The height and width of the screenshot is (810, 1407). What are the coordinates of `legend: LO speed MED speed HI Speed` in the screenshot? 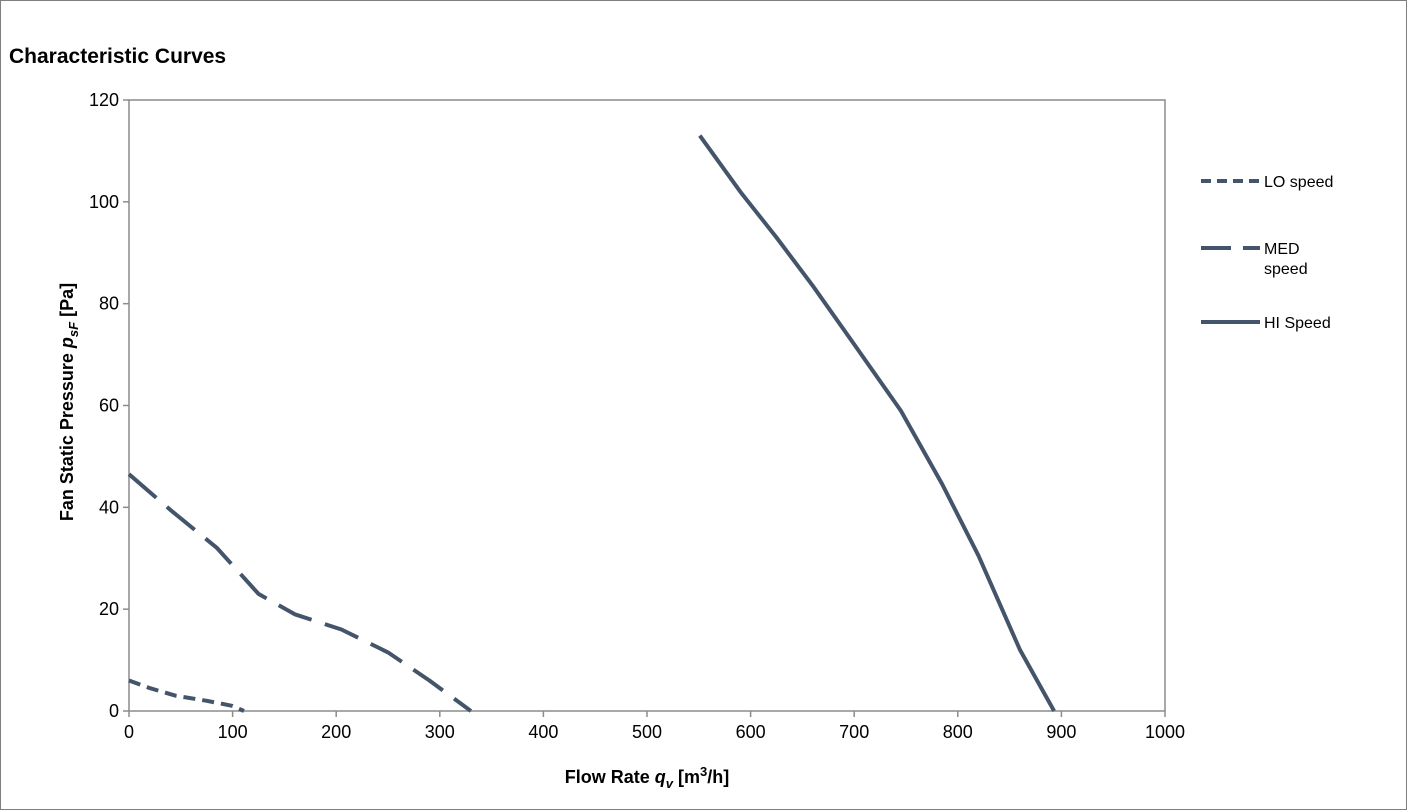 It's located at (1267, 253).